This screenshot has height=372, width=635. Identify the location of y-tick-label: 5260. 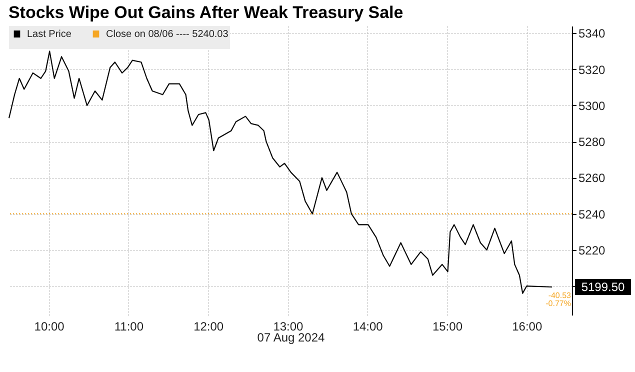
(592, 178).